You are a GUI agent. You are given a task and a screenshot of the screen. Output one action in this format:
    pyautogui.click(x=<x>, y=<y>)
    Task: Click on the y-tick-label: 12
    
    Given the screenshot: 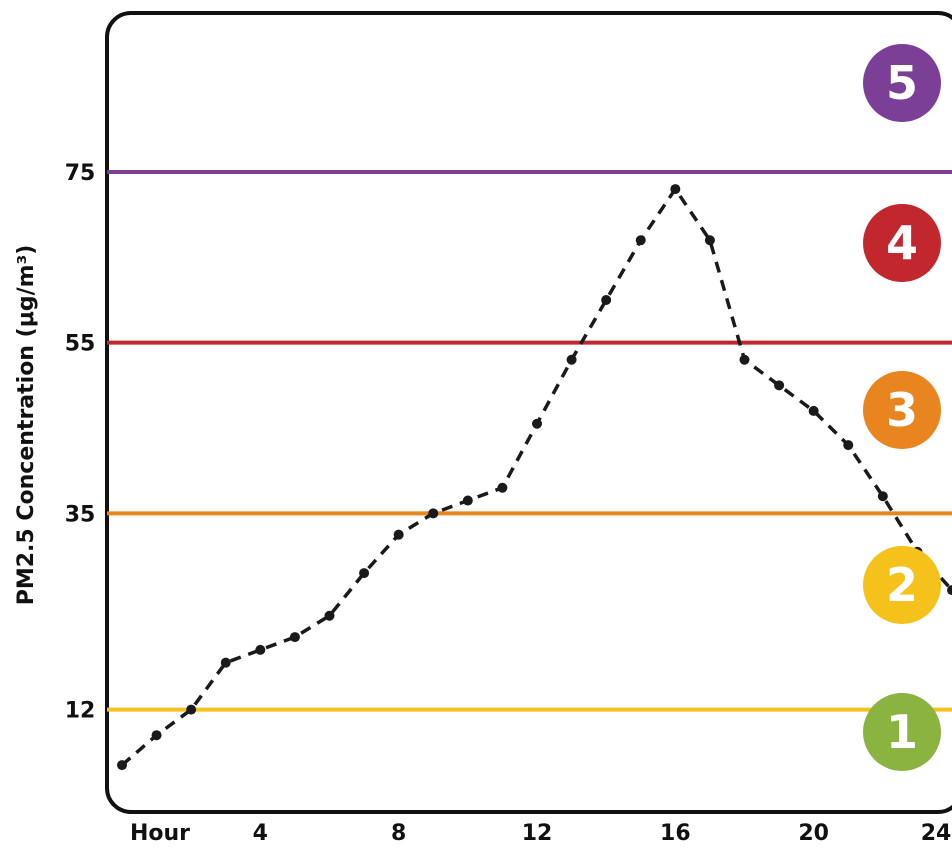 What is the action you would take?
    pyautogui.click(x=80, y=711)
    